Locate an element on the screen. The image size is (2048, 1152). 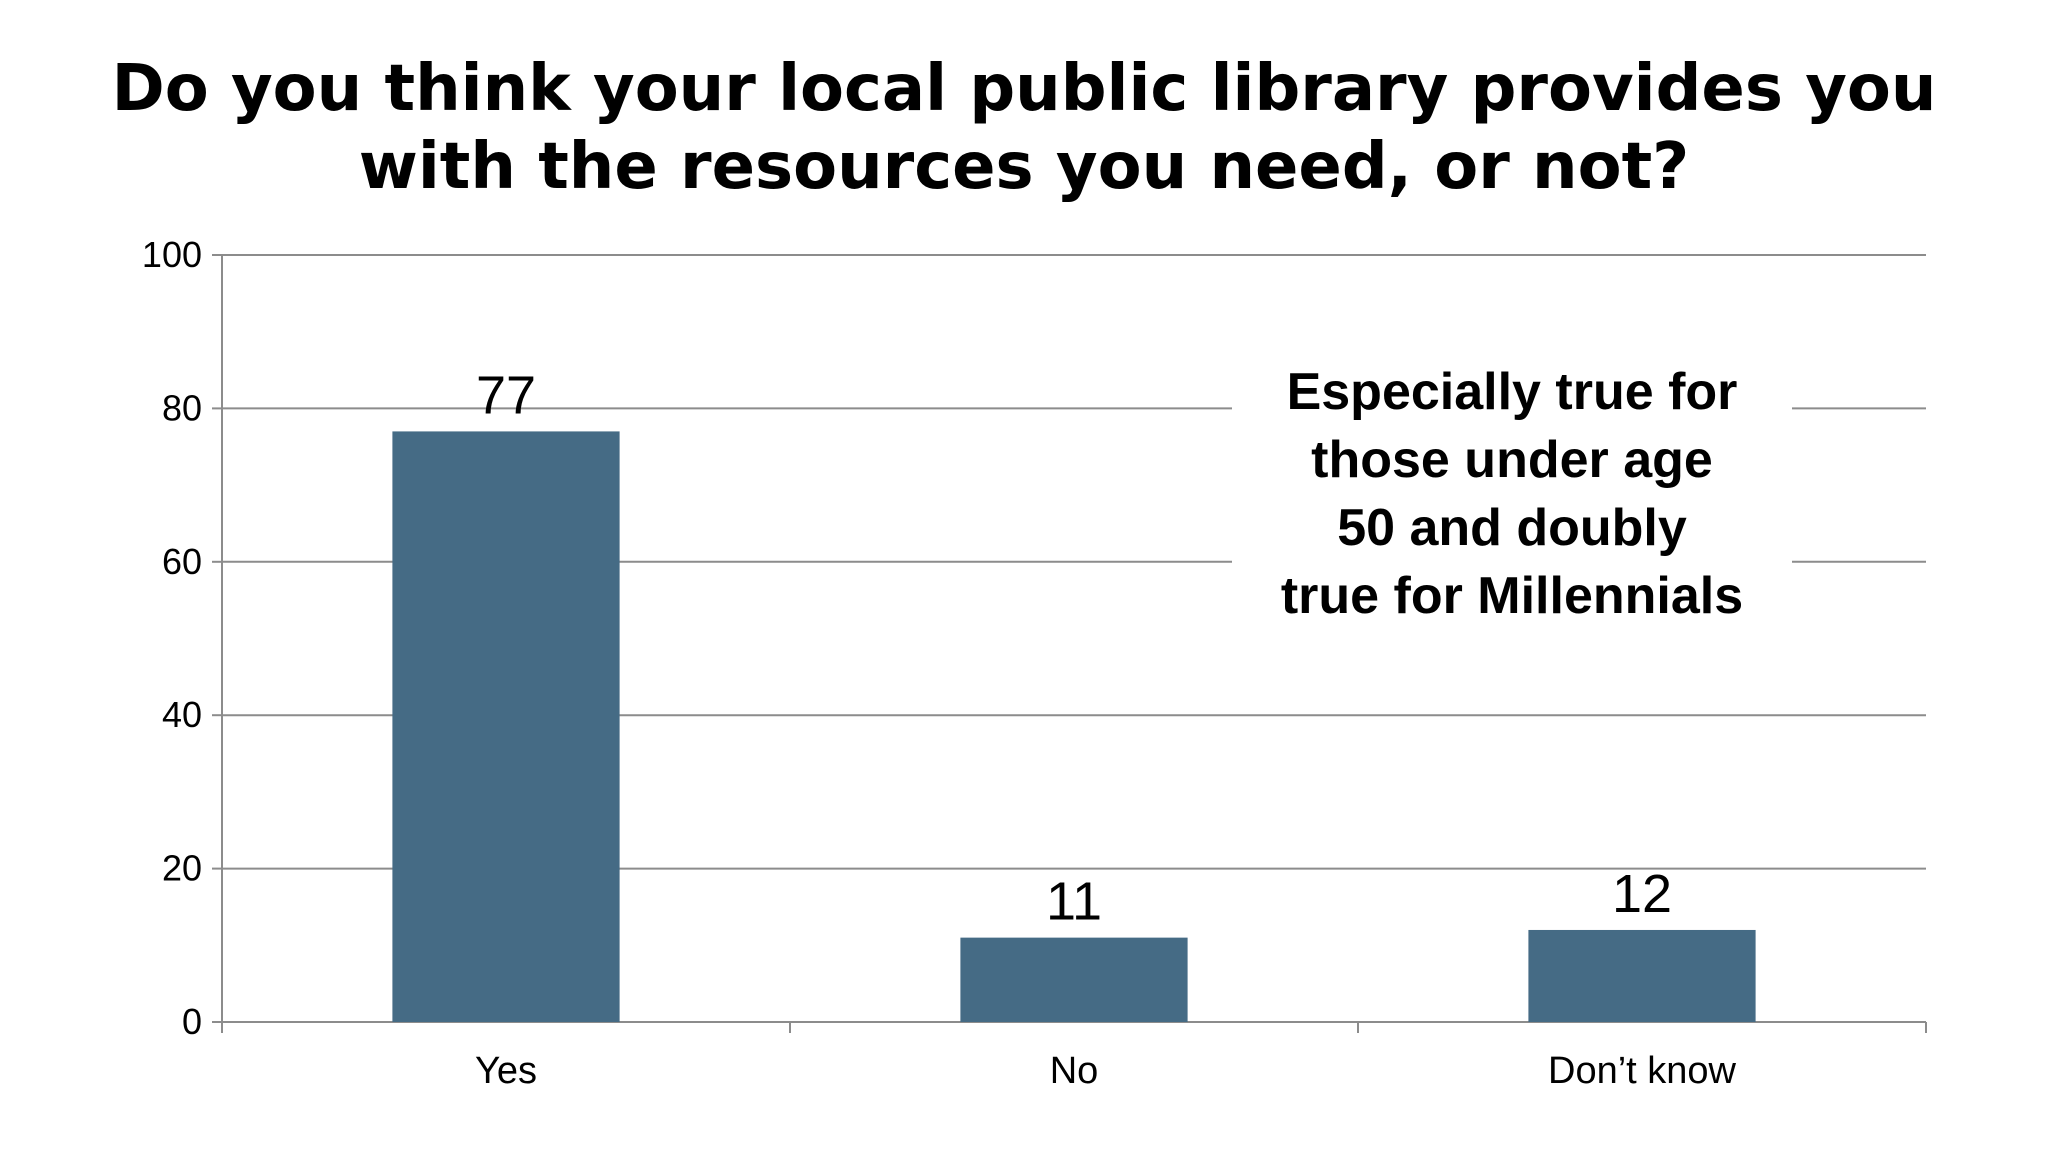
category-label-1: No is located at coordinates (1074, 1071).